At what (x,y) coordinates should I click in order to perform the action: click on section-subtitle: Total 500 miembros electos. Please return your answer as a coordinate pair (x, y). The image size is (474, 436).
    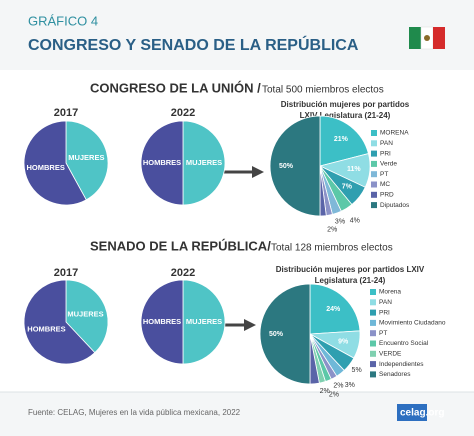
    Looking at the image, I should click on (323, 90).